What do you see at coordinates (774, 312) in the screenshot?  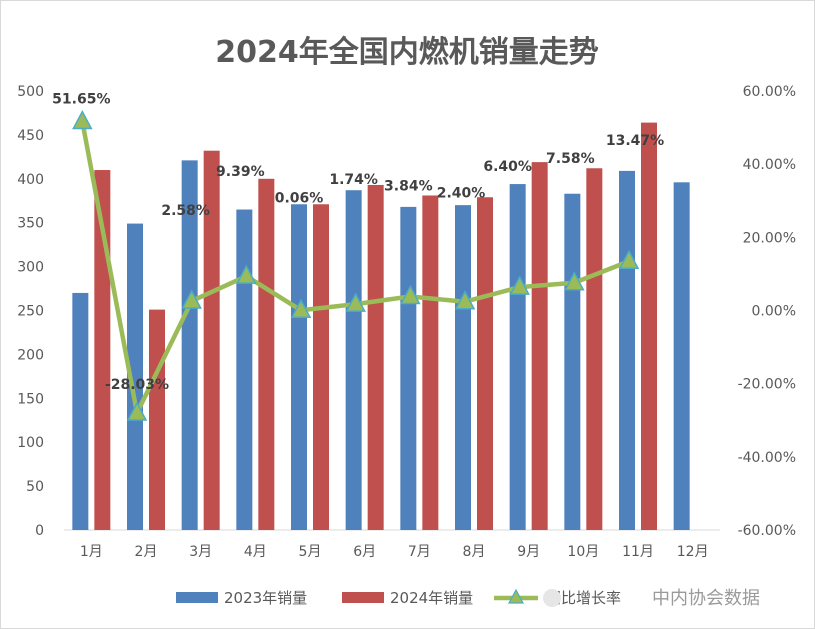 I see `y-right-tick-label: 0.00%` at bounding box center [774, 312].